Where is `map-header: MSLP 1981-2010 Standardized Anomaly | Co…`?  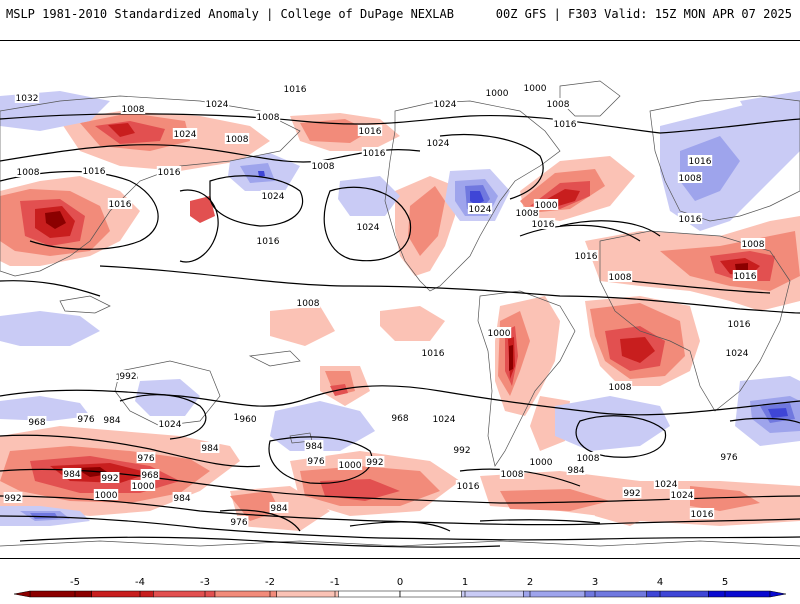 map-header: MSLP 1981-2010 Standardized Anomaly | Co… is located at coordinates (400, 20).